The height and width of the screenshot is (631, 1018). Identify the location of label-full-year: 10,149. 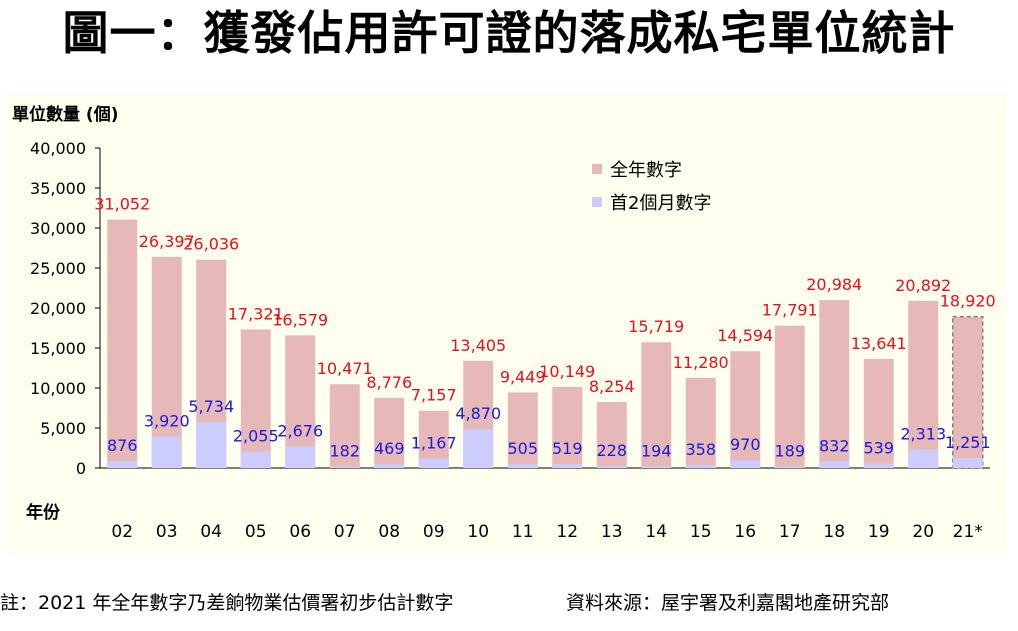
(567, 371).